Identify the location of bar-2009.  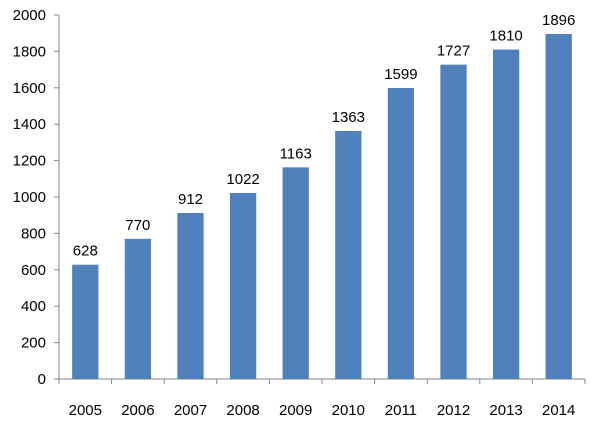
(295, 273).